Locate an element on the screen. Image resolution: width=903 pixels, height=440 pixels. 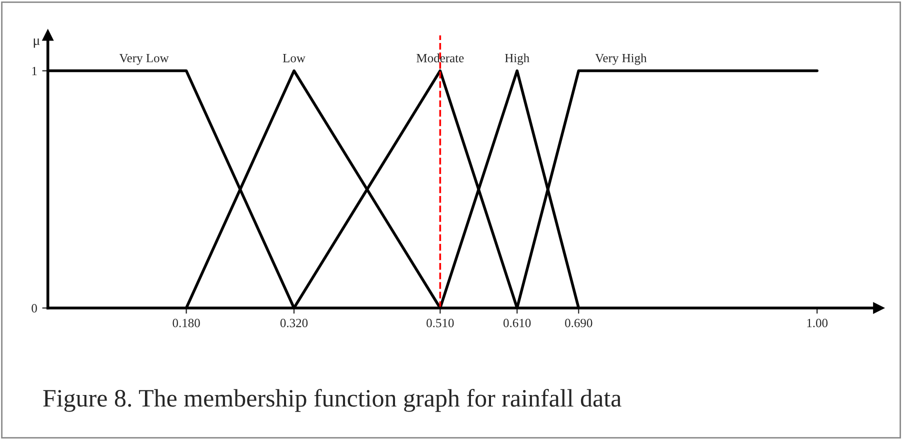
y-axis-title: μ is located at coordinates (37, 43).